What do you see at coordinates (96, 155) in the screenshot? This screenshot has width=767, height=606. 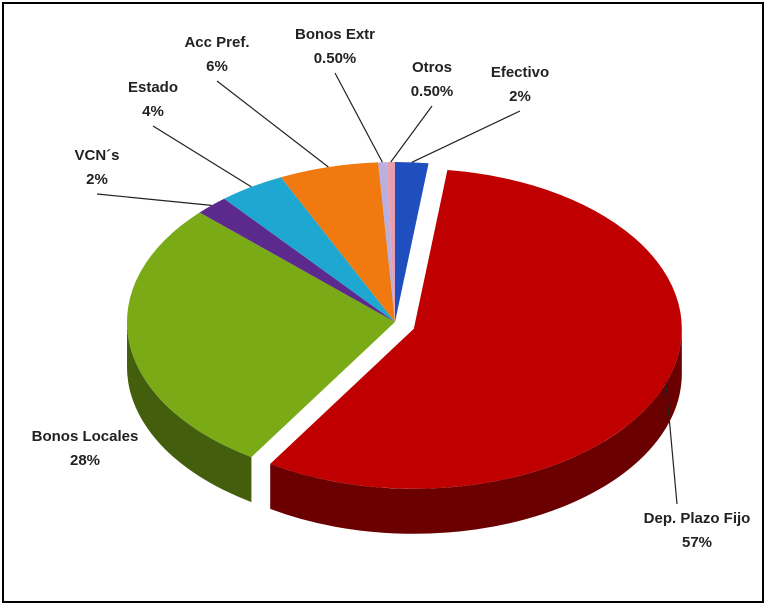 I see `category-label: VCN´s` at bounding box center [96, 155].